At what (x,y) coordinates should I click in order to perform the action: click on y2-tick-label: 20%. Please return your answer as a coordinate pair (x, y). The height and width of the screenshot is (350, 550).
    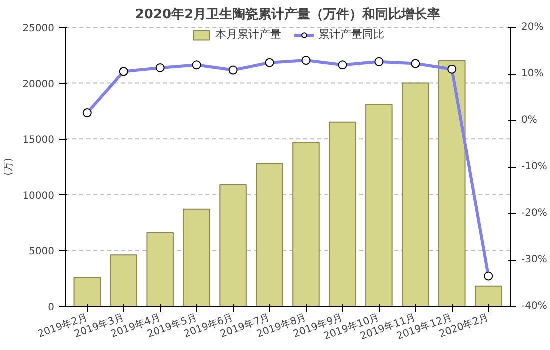
    Looking at the image, I should click on (533, 27).